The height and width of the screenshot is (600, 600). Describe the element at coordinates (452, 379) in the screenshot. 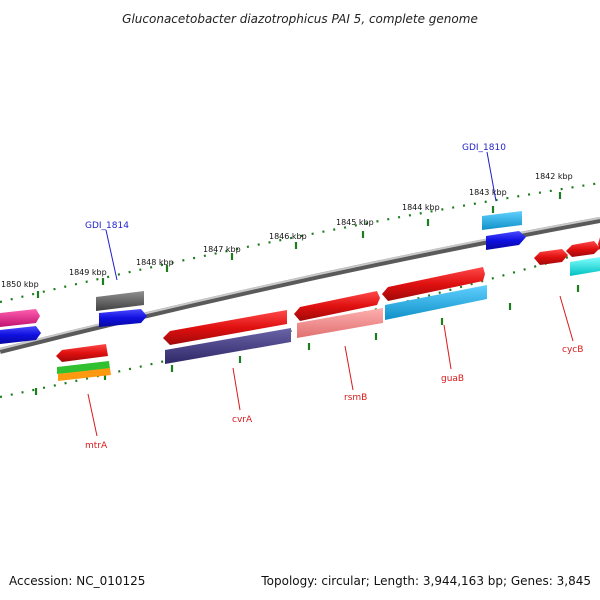

I see `gene-label-guab: guaB` at that location.